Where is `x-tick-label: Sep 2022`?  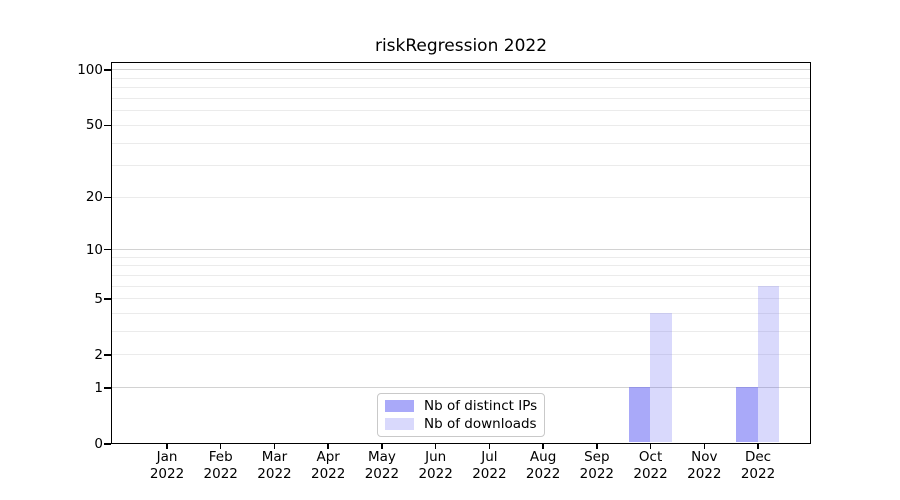 x-tick-label: Sep 2022 is located at coordinates (597, 466).